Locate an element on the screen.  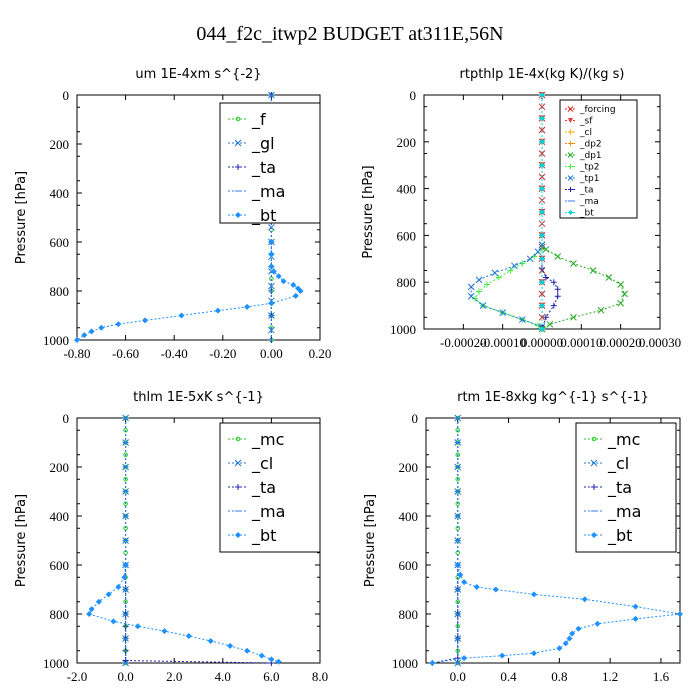
legend-item: _mc is located at coordinates (612, 440).